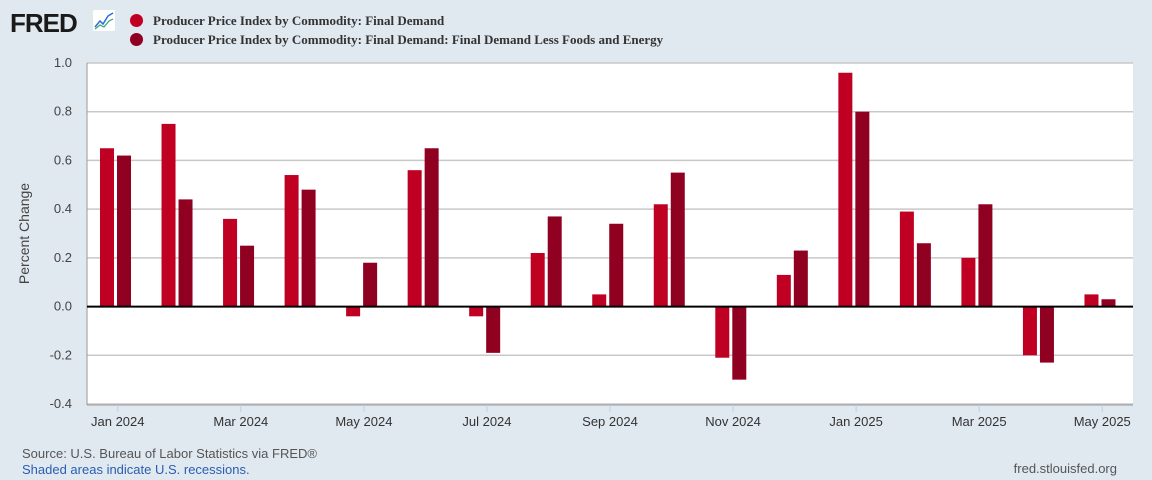 The width and height of the screenshot is (1152, 480). Describe the element at coordinates (44, 23) in the screenshot. I see `fred-logo: FRED` at that location.